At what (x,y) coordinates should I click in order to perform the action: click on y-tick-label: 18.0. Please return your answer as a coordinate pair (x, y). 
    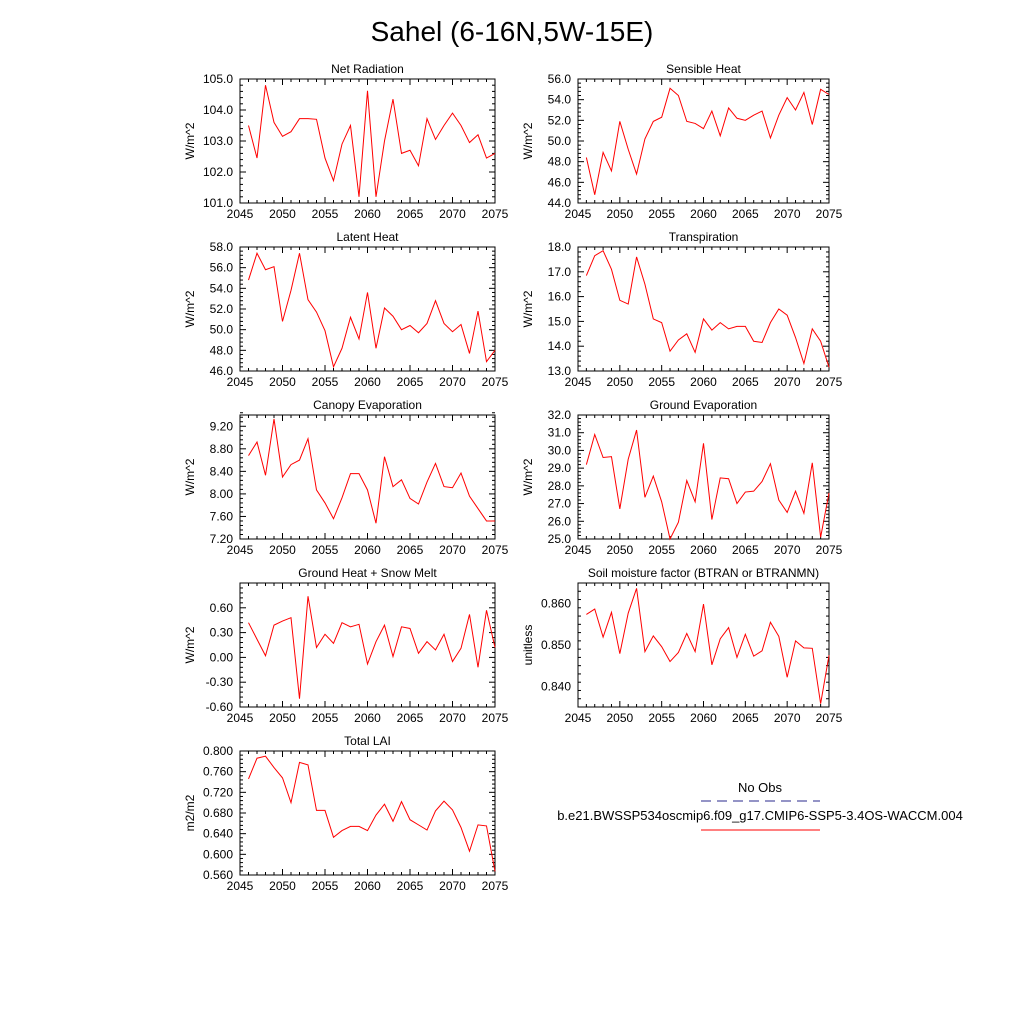
    Looking at the image, I should click on (560, 247).